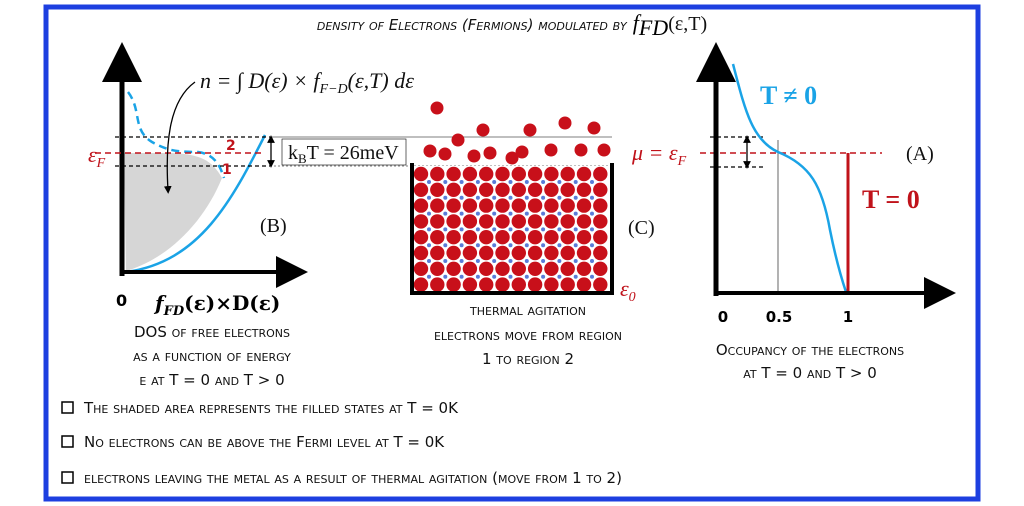  I want to click on dos-curve, so click(196, 204).